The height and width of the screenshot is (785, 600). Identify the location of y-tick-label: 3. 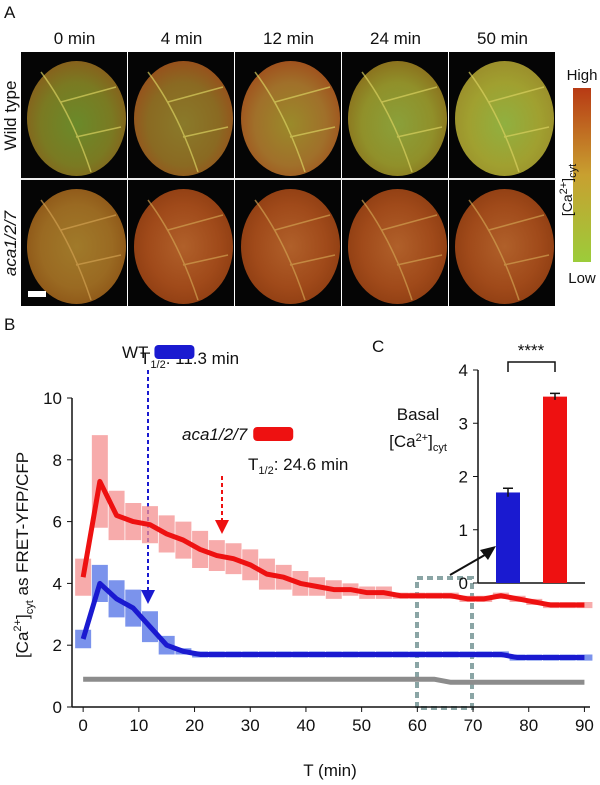
(463, 423).